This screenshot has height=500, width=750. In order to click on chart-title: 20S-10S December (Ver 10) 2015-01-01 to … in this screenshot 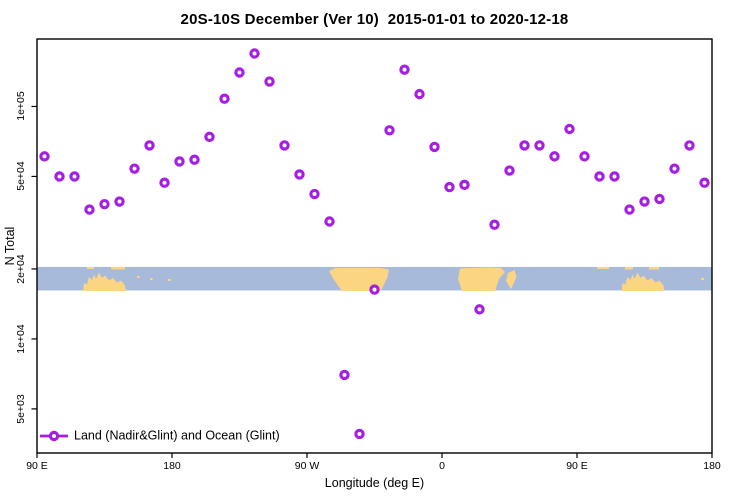, I will do `click(374, 19)`.